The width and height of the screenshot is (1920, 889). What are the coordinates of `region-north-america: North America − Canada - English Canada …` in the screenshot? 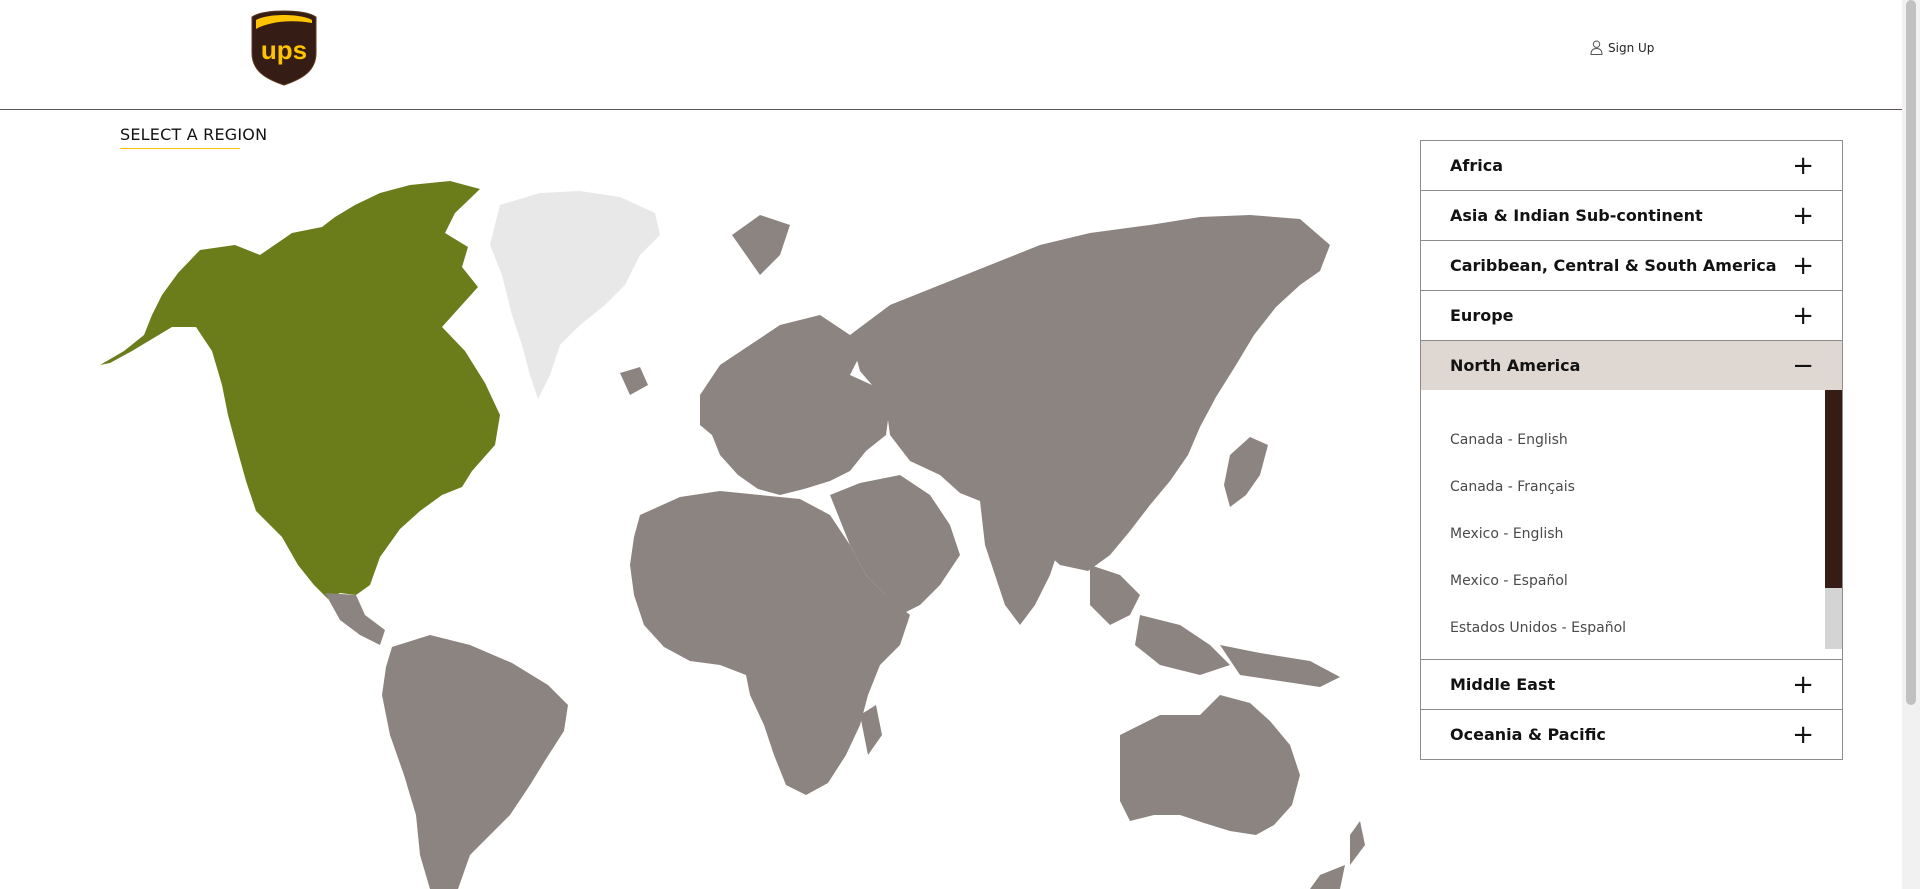 It's located at (1631, 500).